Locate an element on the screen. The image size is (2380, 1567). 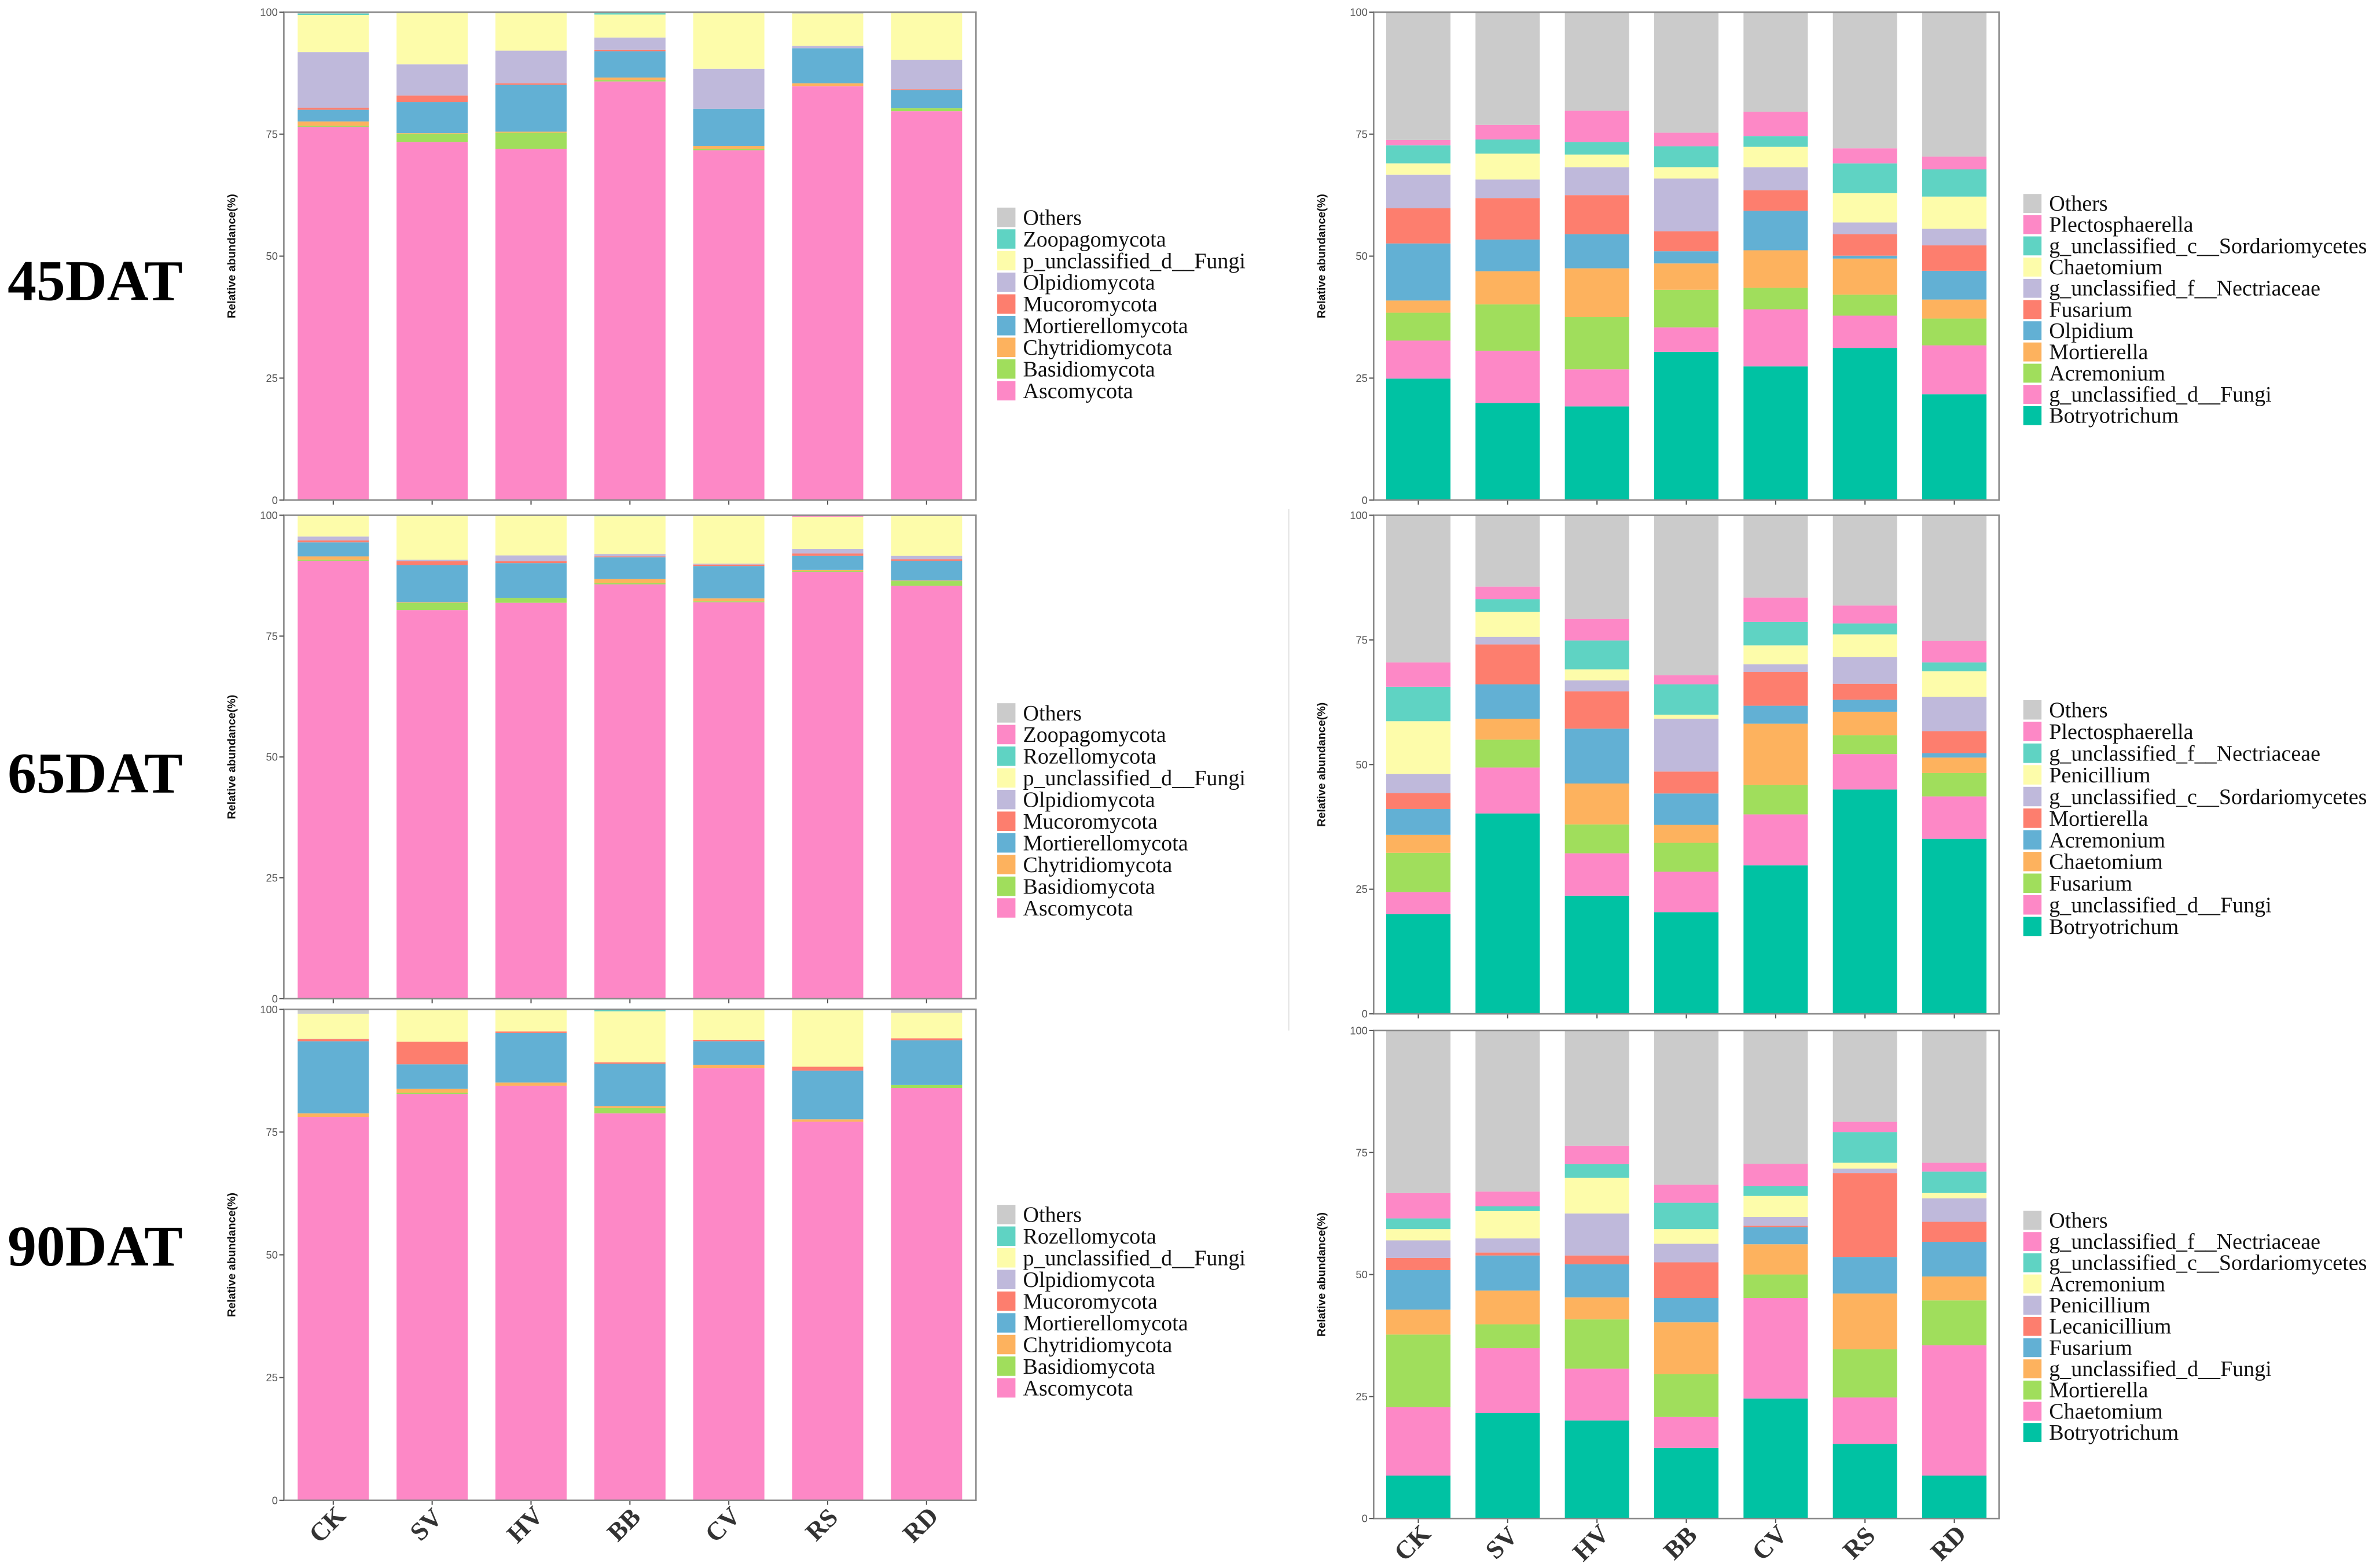
x-tick-label: BB is located at coordinates (1680, 1542).